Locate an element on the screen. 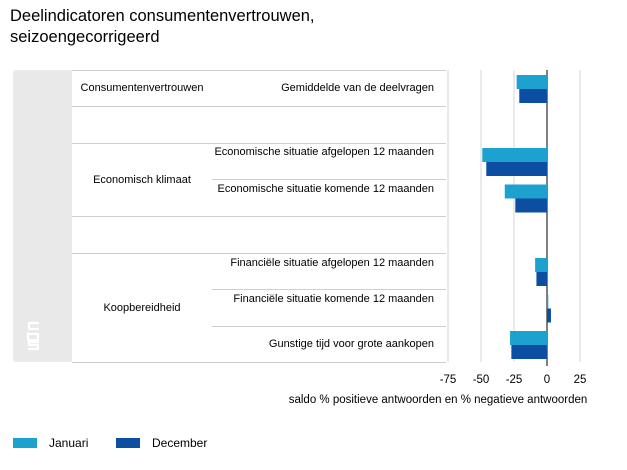 This screenshot has width=627, height=470. subcategory-label: Gemiddelde van de deelvragen is located at coordinates (357, 88).